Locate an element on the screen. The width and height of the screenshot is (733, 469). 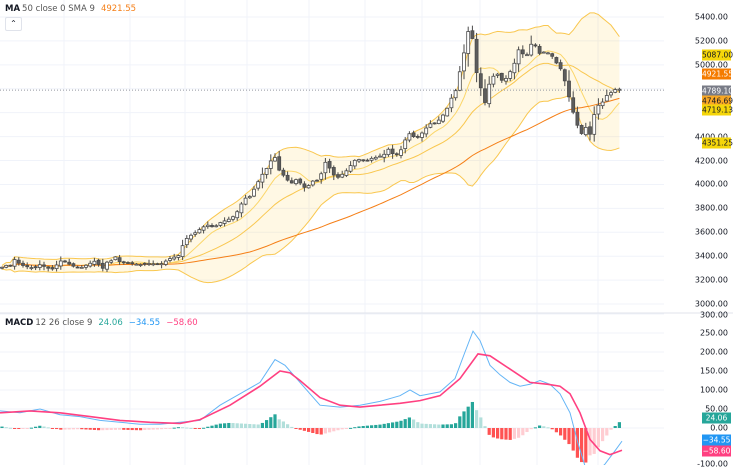
price-tag: 4351.25 is located at coordinates (717, 143).